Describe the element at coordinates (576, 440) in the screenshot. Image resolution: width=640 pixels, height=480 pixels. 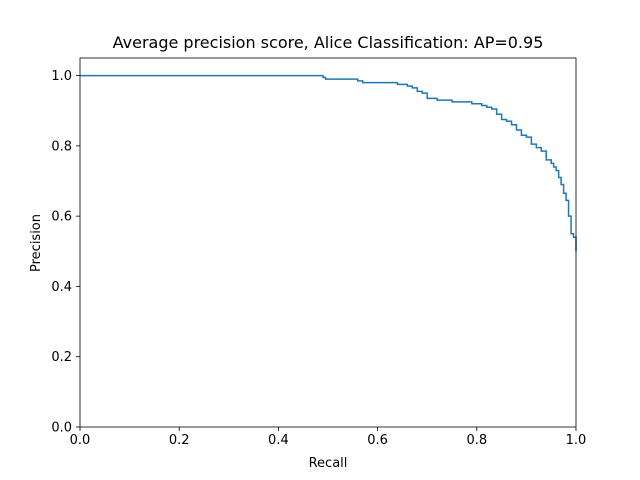
I see `x-tick-label: 1.0` at that location.